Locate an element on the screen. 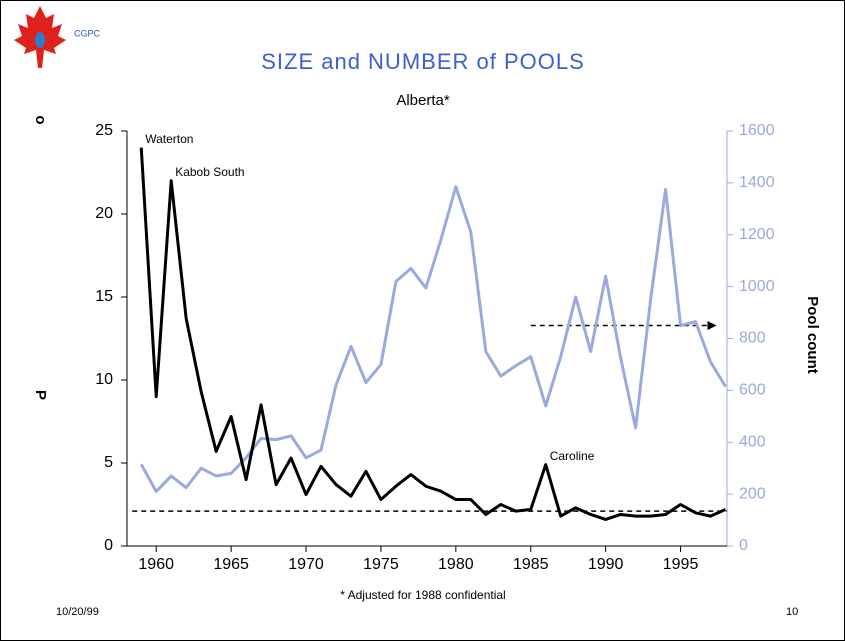 The height and width of the screenshot is (641, 845). y2-tick-label: 400 is located at coordinates (752, 441).